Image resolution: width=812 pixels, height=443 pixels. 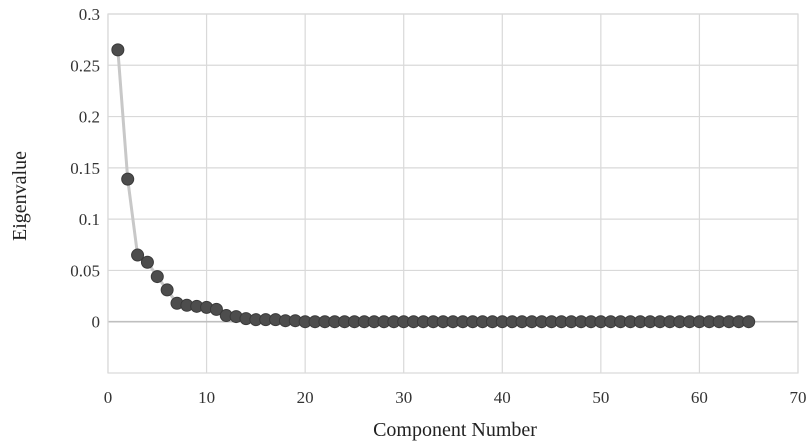 I want to click on y-tick-label: 0.2, so click(x=89, y=117).